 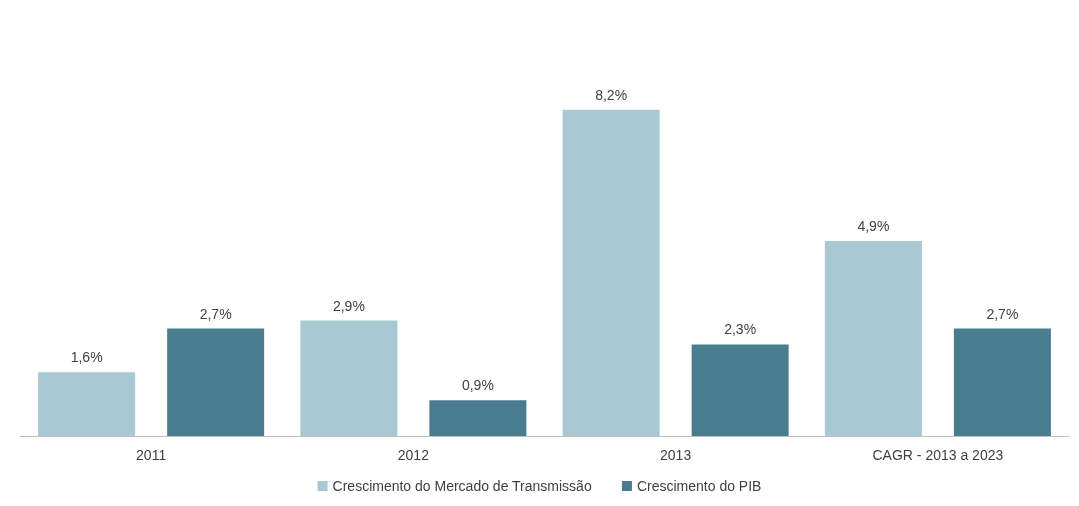 What do you see at coordinates (348, 305) in the screenshot?
I see `data-label: 2,9%` at bounding box center [348, 305].